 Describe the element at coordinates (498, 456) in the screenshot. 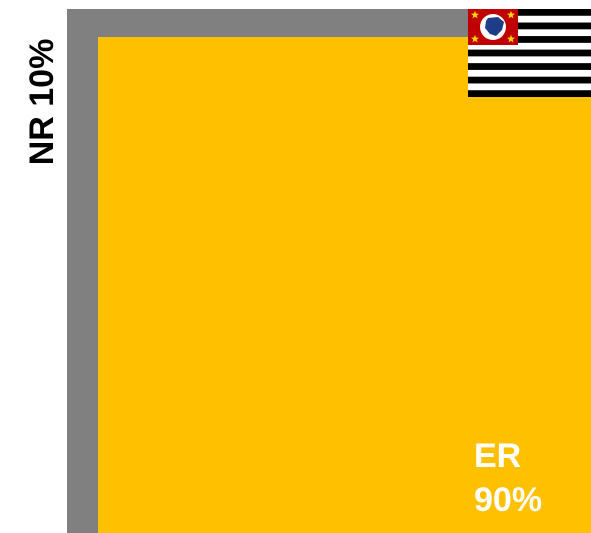

I see `er-label-name: ER` at that location.